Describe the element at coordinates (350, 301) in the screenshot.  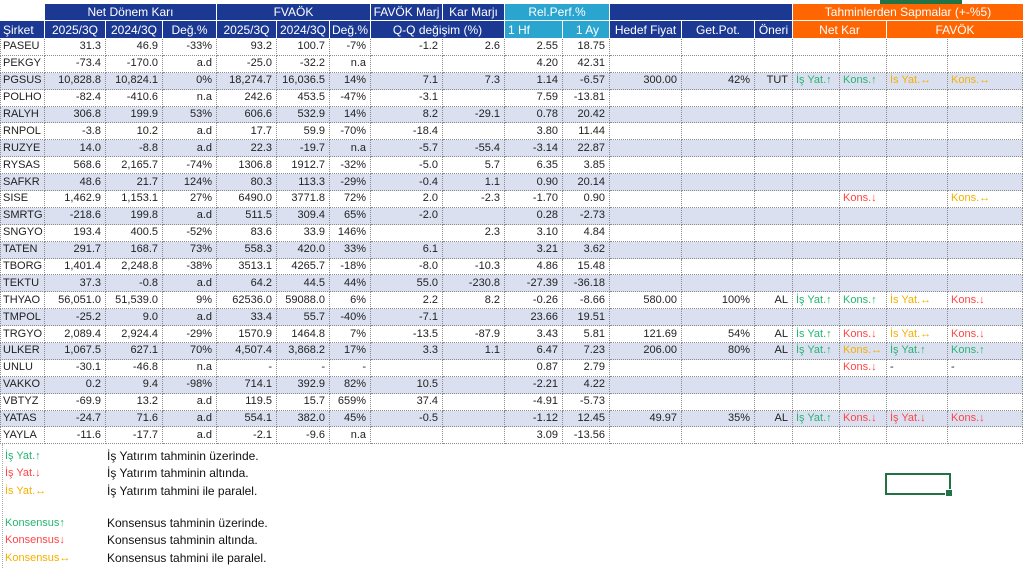
I see `cell-ebitda-chg: 6%` at that location.